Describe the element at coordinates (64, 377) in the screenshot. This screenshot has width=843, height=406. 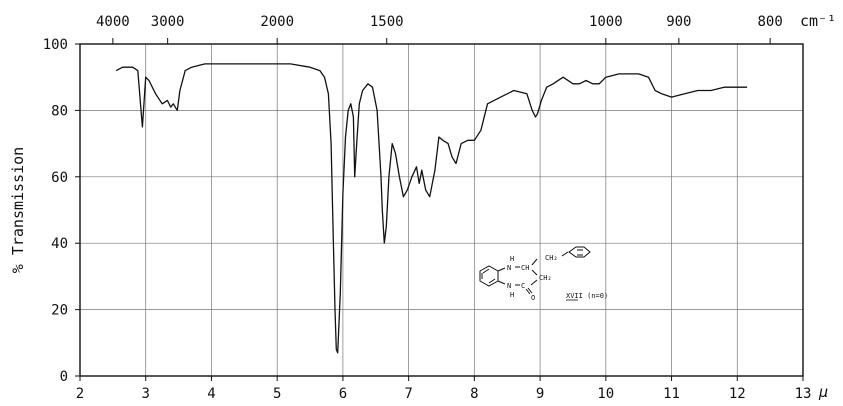
I see `y-tick-label: 0` at that location.